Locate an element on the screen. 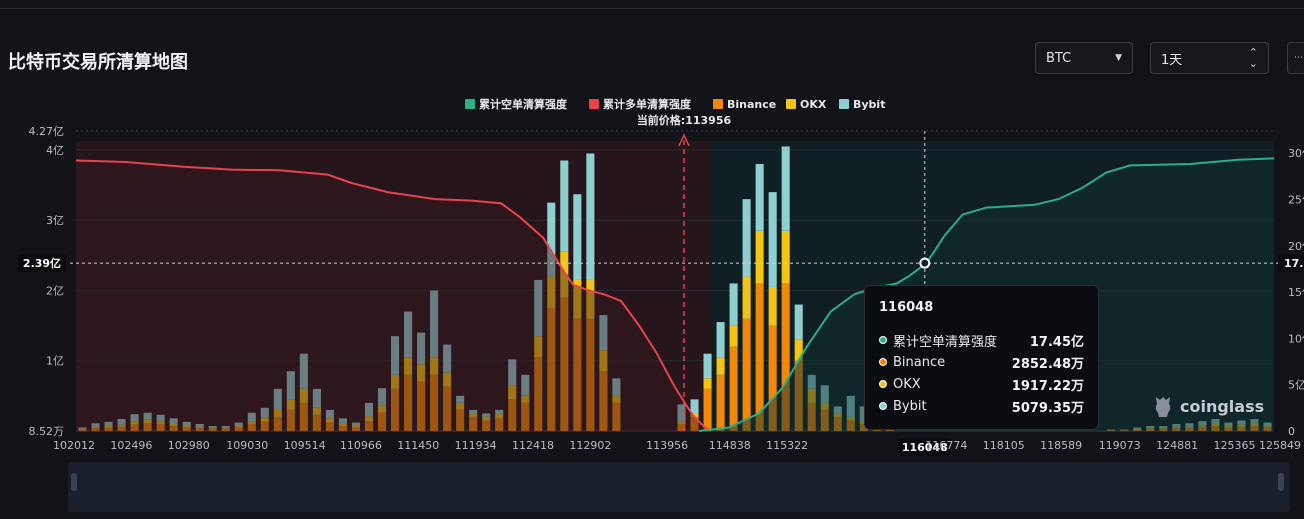 The width and height of the screenshot is (1304, 519). coin-select: BTC ▼ is located at coordinates (1084, 58).